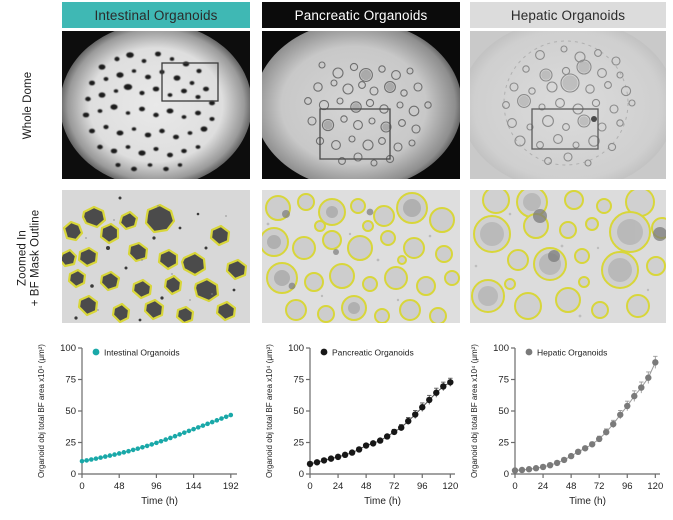 The height and width of the screenshot is (520, 673). I want to click on column-title-hepatic: Hepatic Organoids, so click(568, 15).